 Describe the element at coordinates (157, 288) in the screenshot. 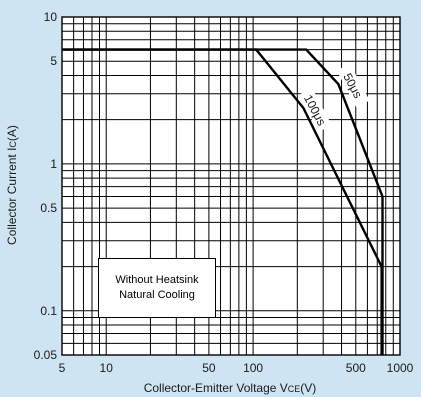

I see `annotation-box: Without Heatsink Natural Cooling` at that location.